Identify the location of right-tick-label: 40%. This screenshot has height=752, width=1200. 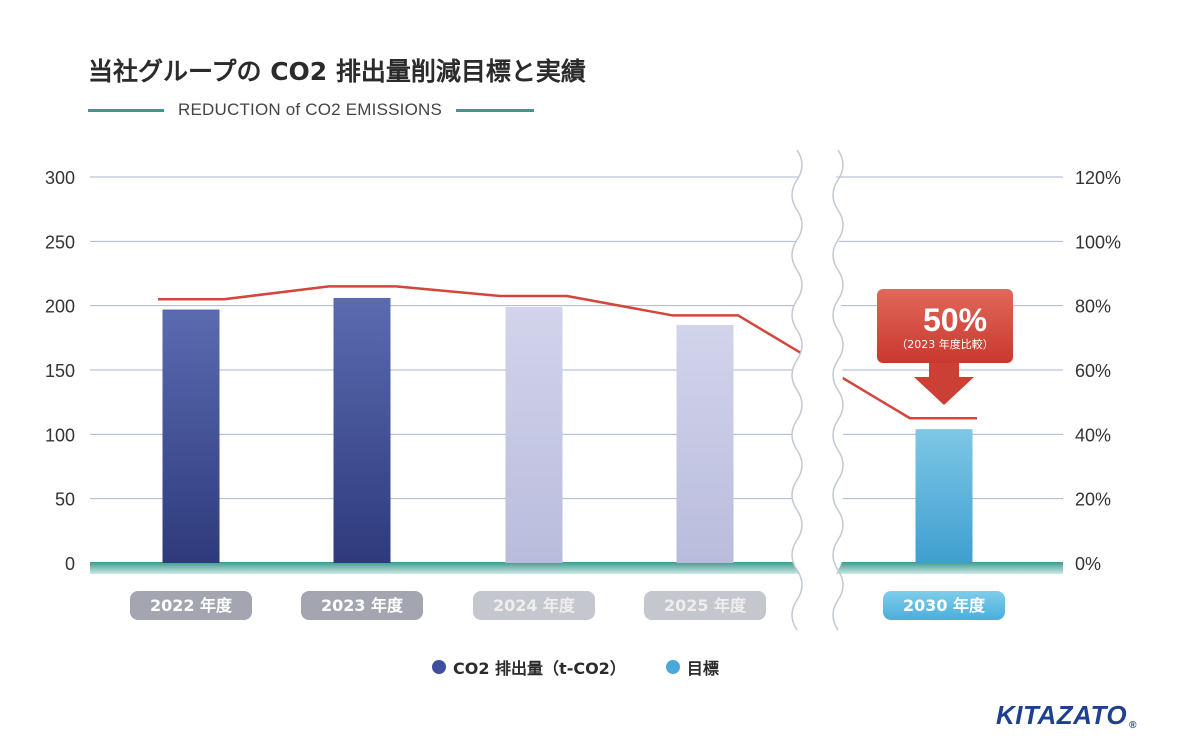
(1093, 435).